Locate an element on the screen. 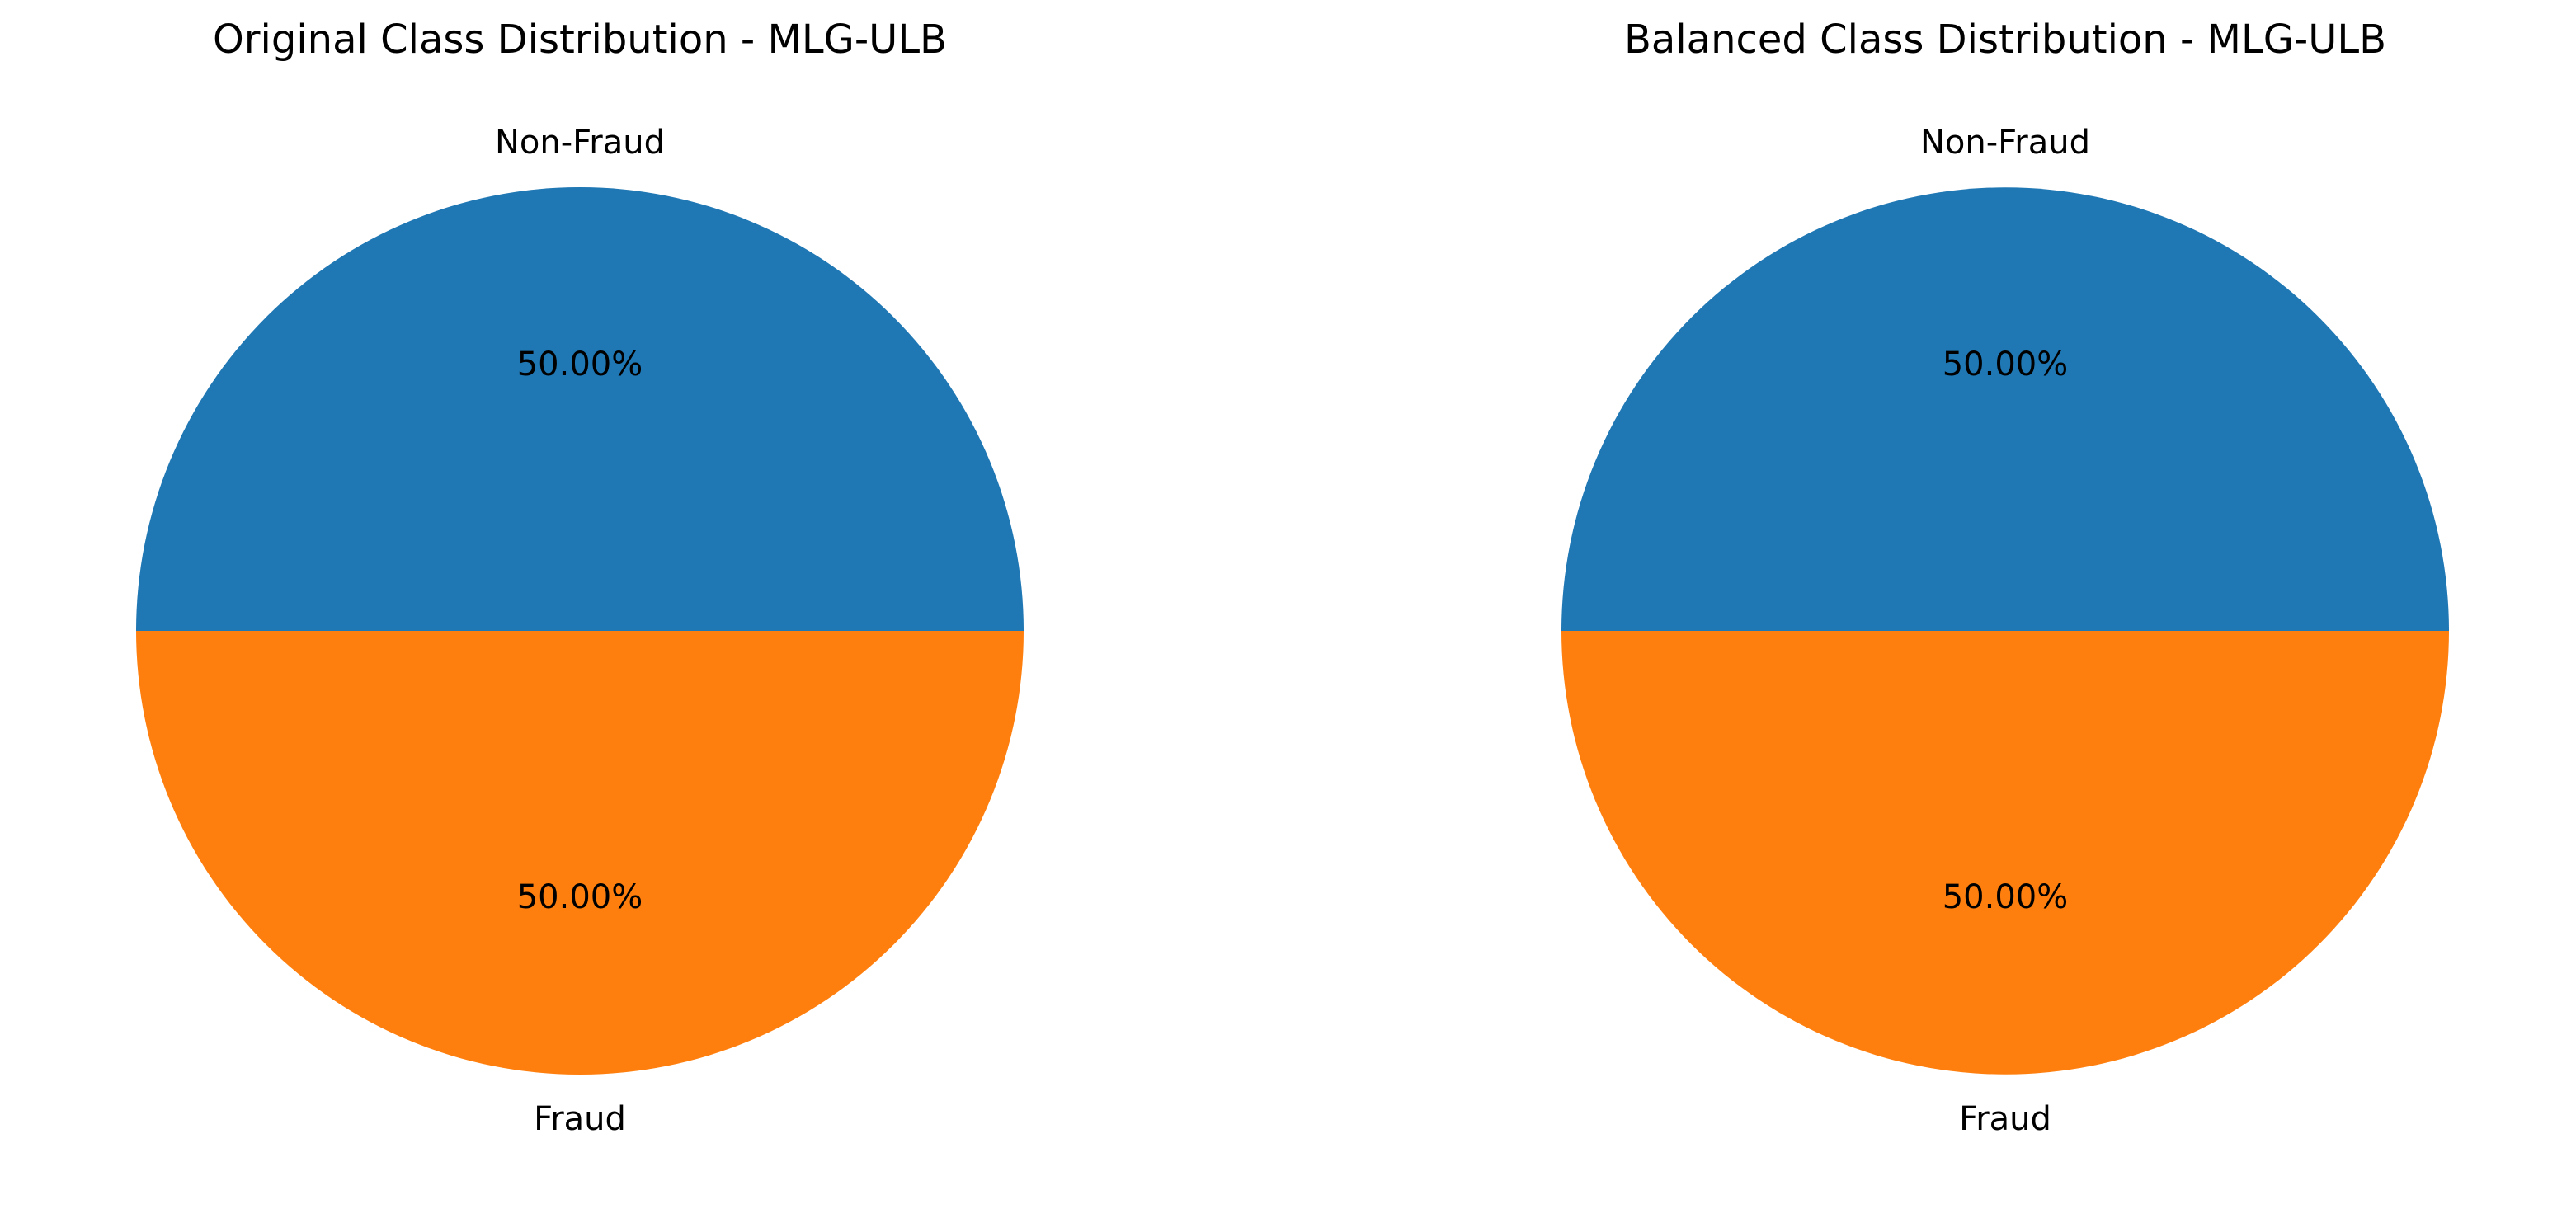 The height and width of the screenshot is (1209, 2576). chart-title: Original Class Distribution - MLG-ULB is located at coordinates (580, 39).